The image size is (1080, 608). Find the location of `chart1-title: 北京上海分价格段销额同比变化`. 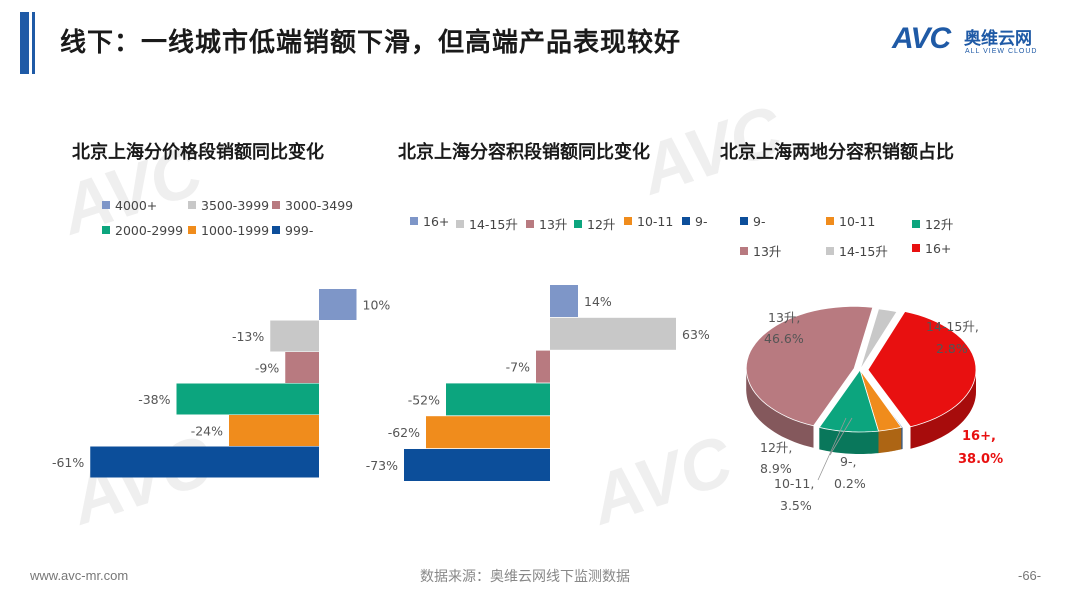

chart1-title: 北京上海分价格段销额同比变化 is located at coordinates (198, 152).